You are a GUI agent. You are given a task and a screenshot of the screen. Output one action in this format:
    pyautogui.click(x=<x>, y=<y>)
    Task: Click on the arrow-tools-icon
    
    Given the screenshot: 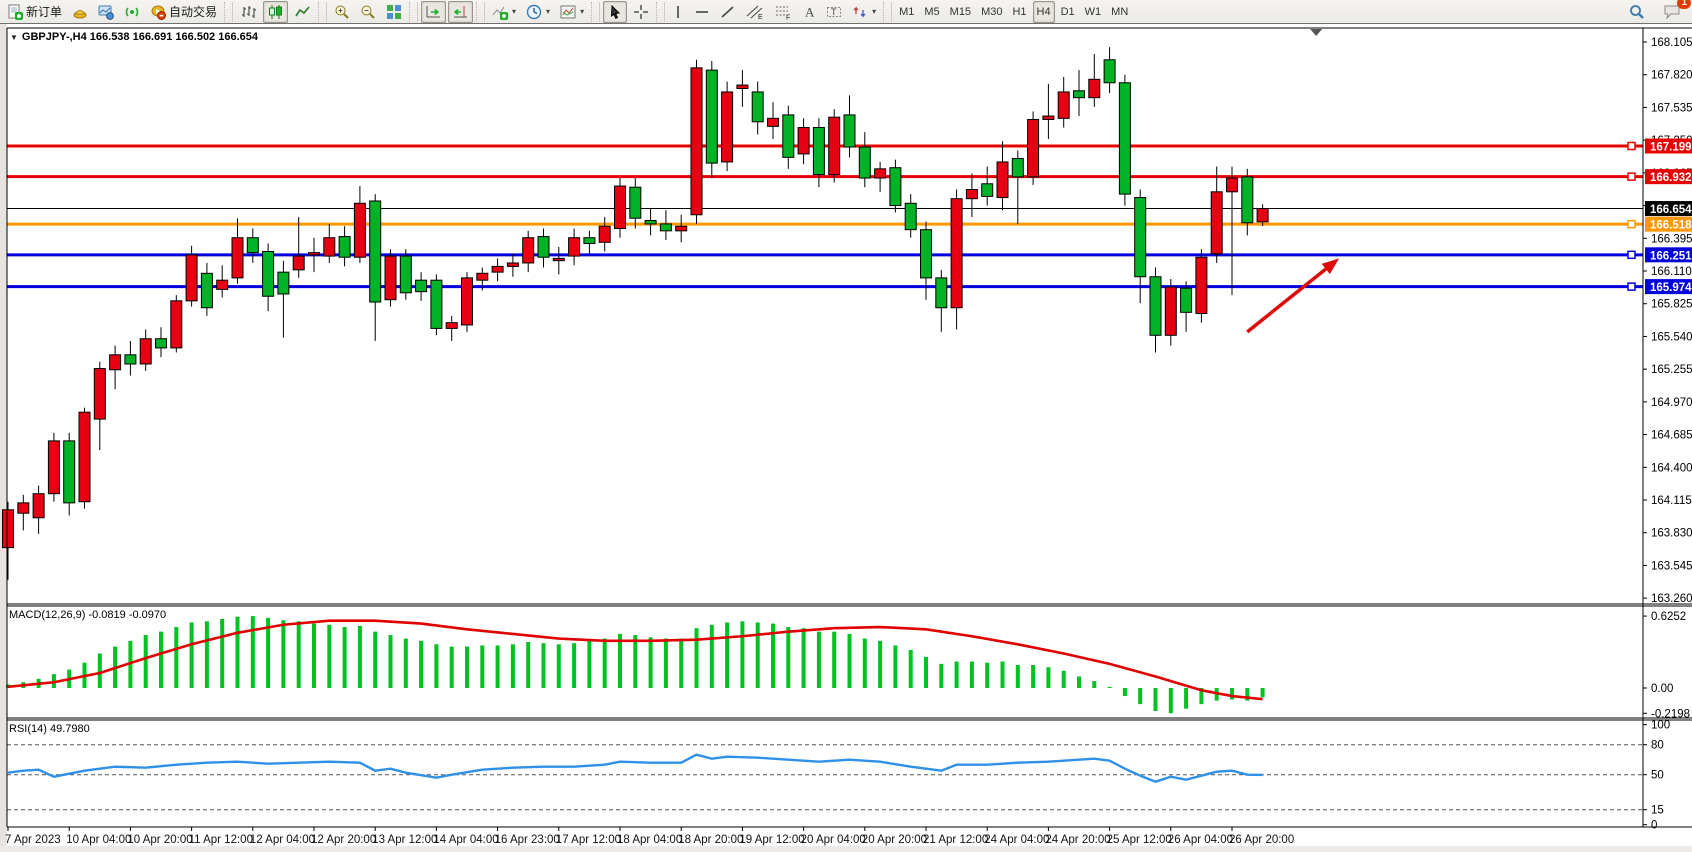 What is the action you would take?
    pyautogui.click(x=860, y=12)
    